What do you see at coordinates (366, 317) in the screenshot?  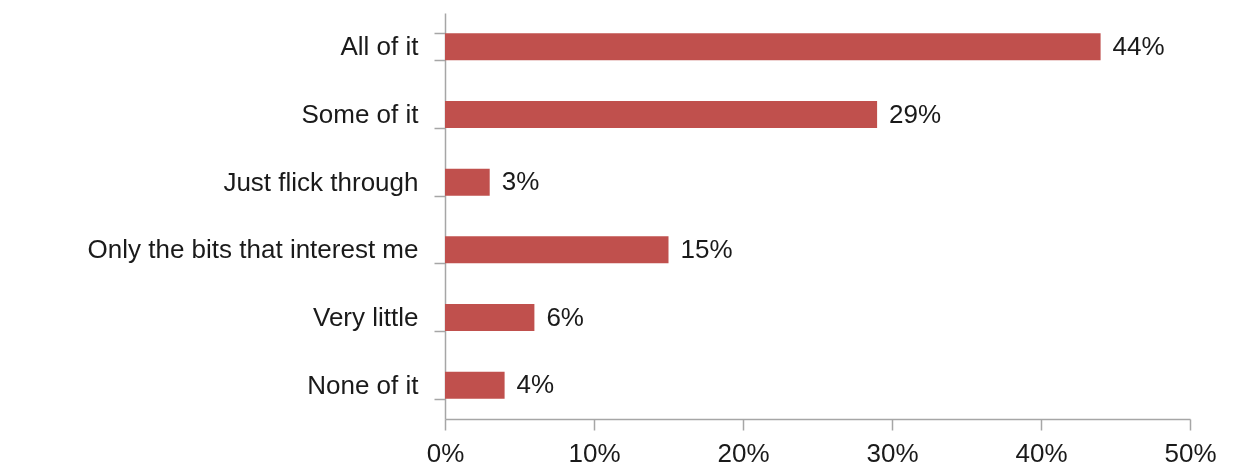 I see `y-tick-label: Very little` at bounding box center [366, 317].